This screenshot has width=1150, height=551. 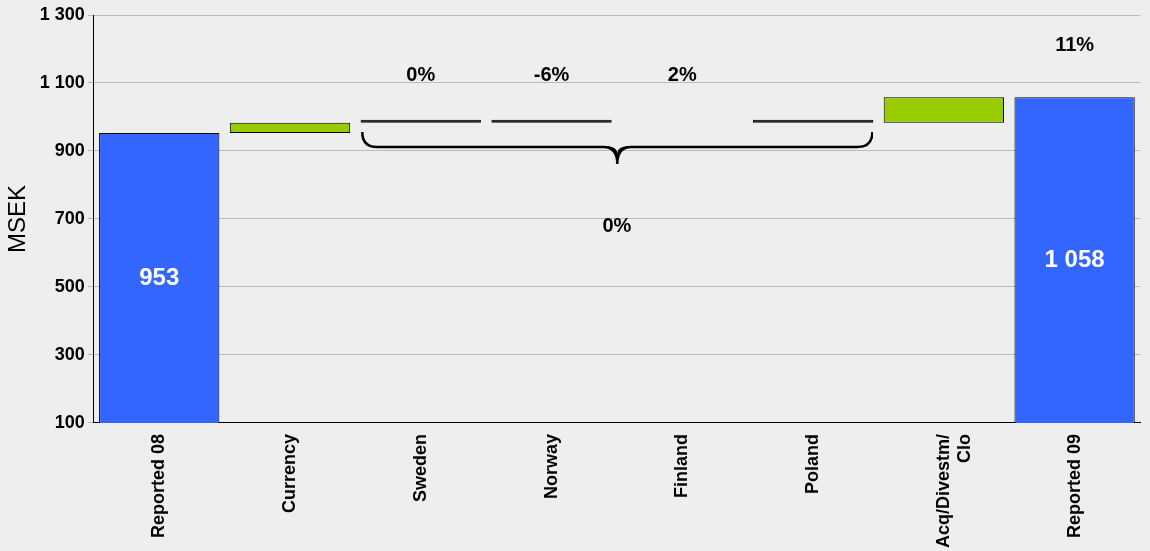 I want to click on y-tick-label: 100, so click(x=69, y=421).